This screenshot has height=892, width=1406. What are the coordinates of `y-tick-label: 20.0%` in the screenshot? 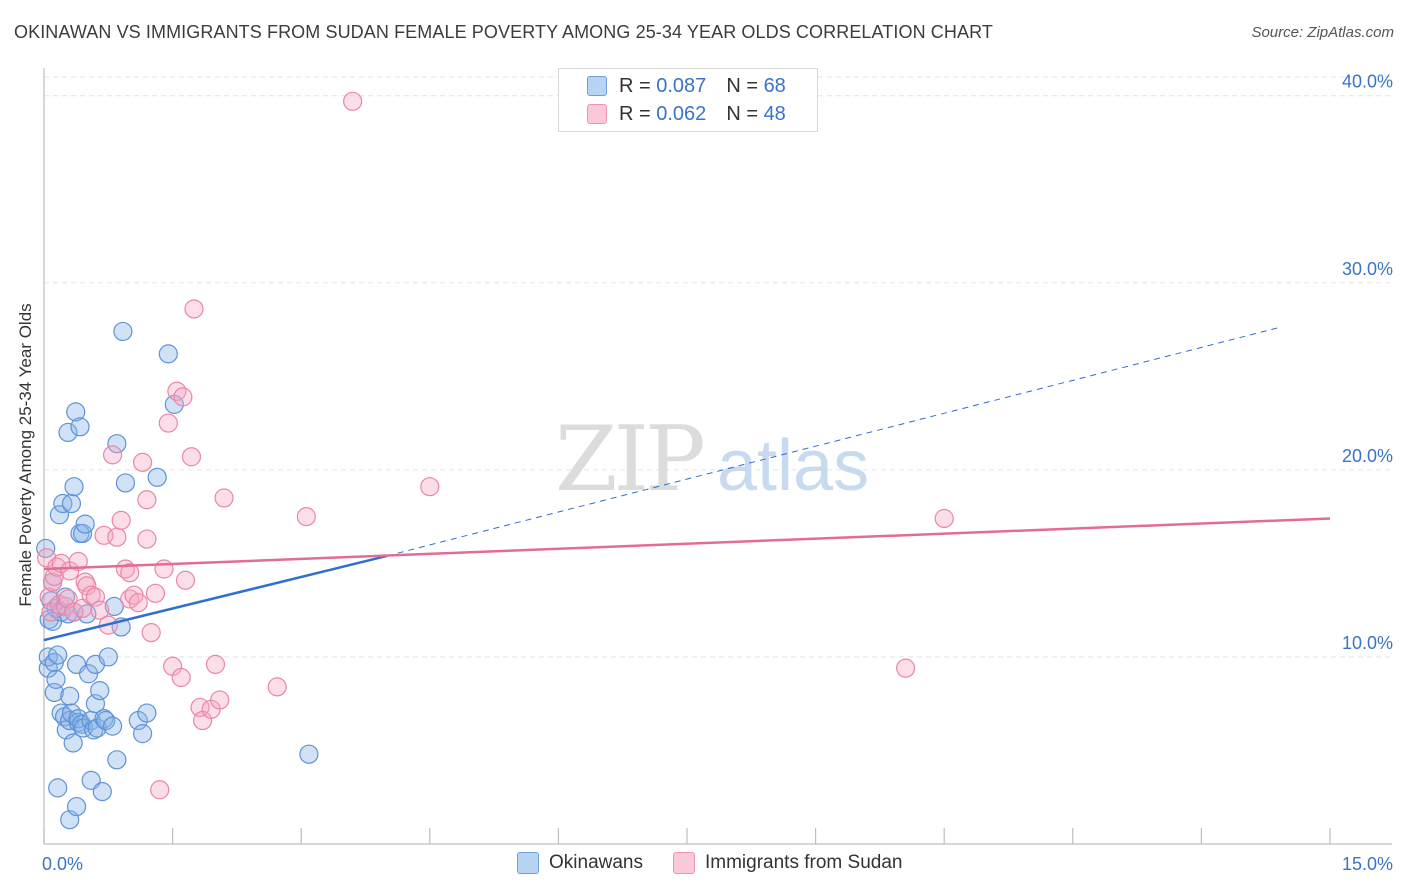 It's located at (1367, 456).